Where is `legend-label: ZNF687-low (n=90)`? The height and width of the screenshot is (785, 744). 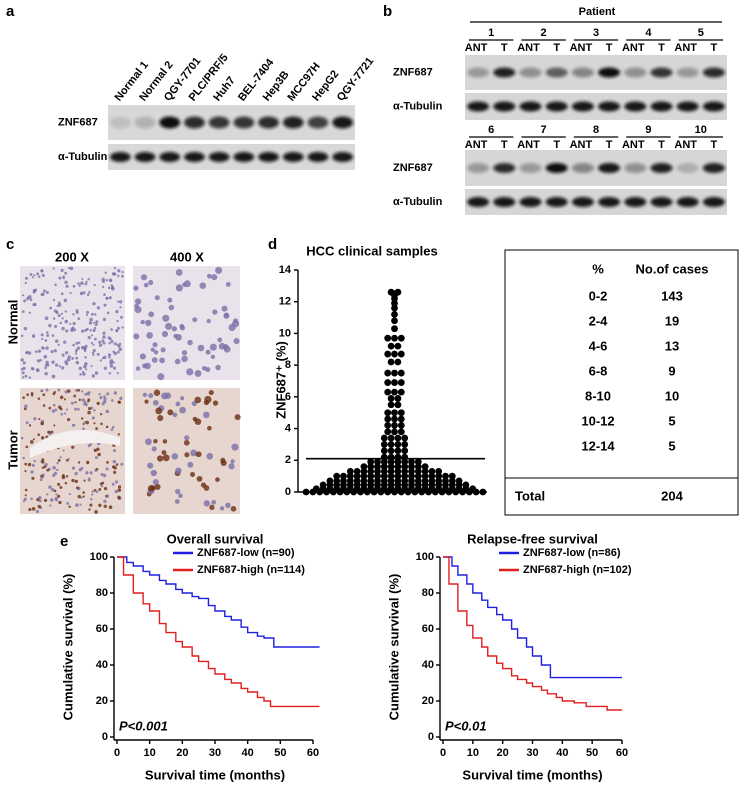 legend-label: ZNF687-low (n=90) is located at coordinates (246, 553).